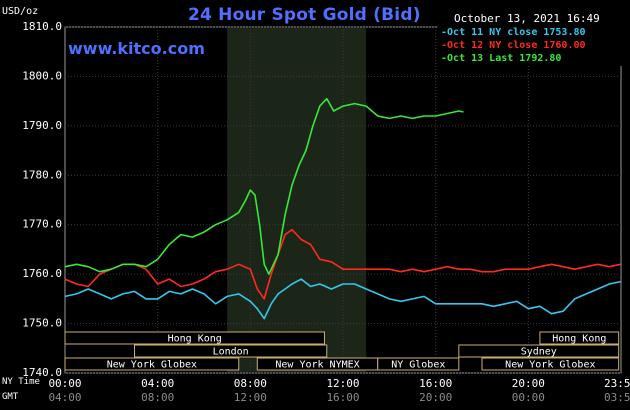  I want to click on y-tick-label: 1790.0, so click(42, 125).